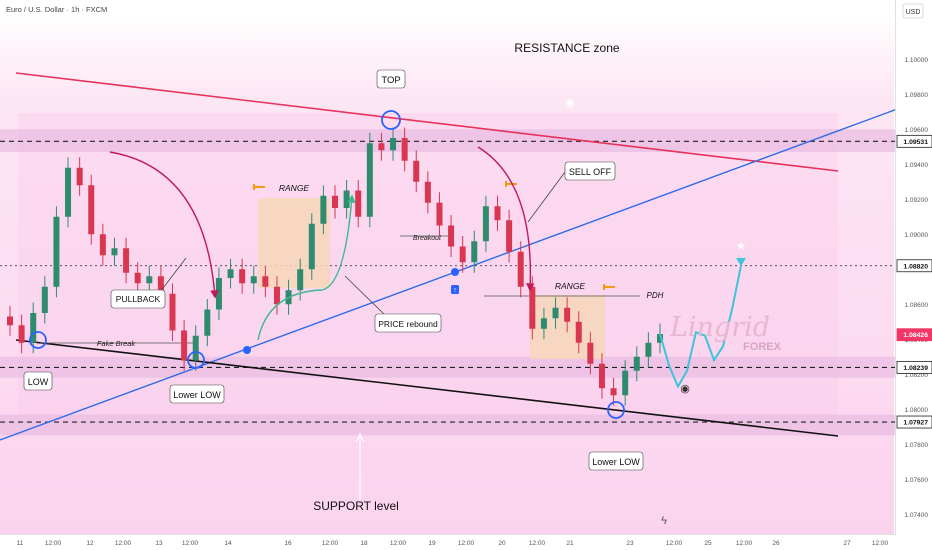 The image size is (932, 550). I want to click on lower-low-label-1: Lower LOW, so click(197, 395).